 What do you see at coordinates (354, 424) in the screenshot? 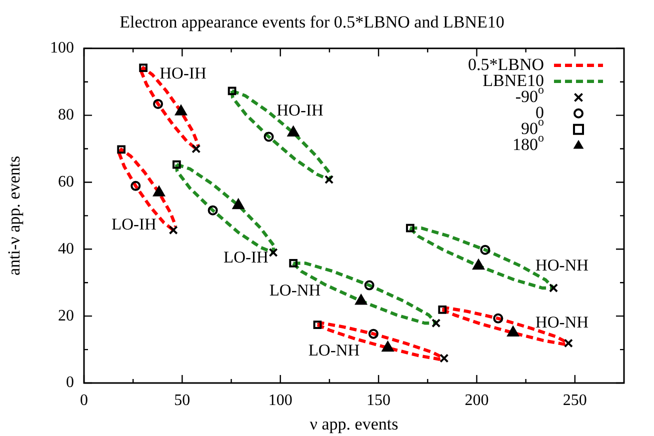
I see `x-axis-title: ν app. events` at bounding box center [354, 424].